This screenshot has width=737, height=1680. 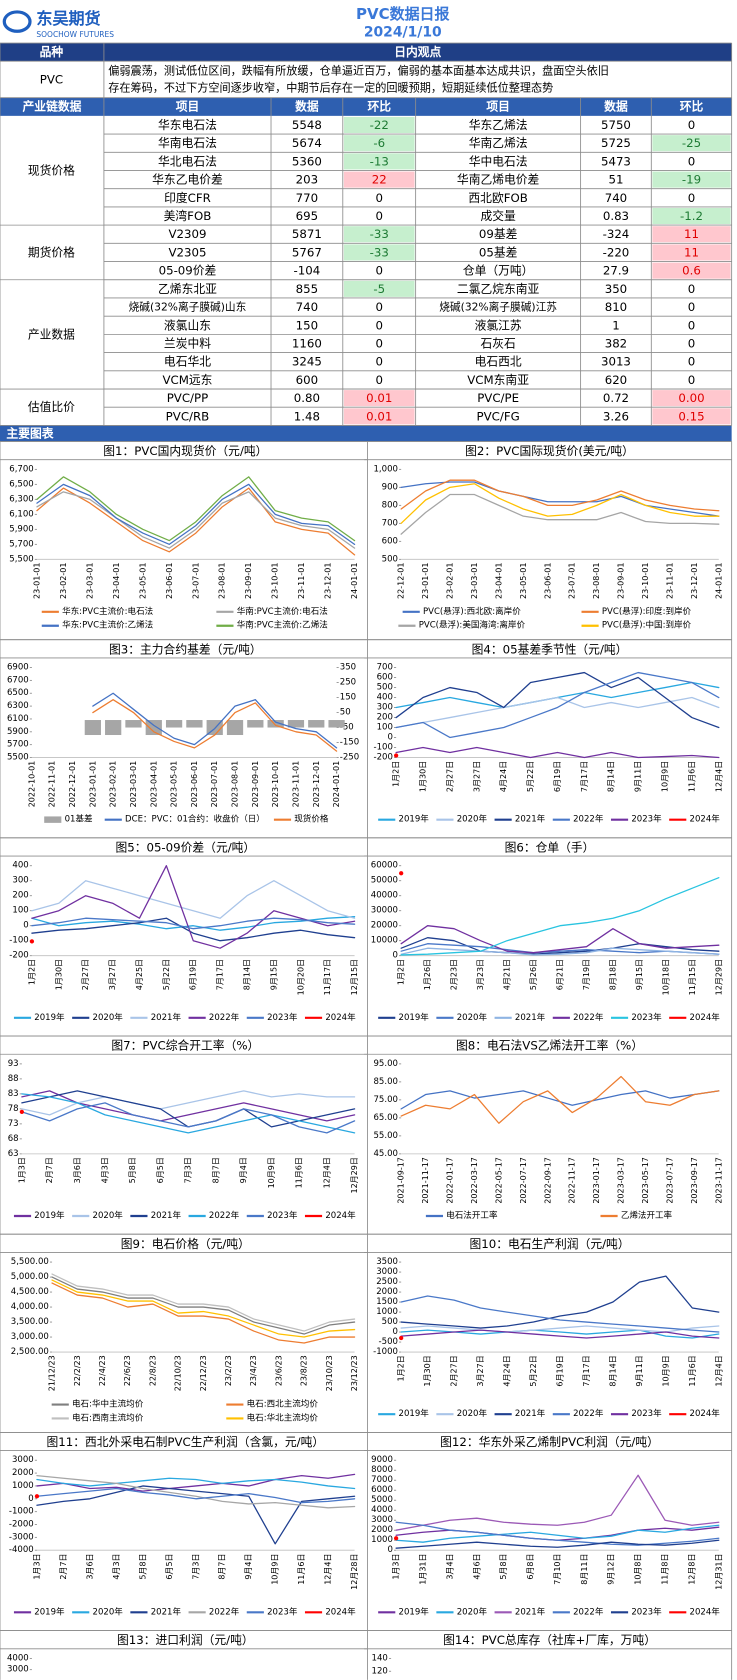 What do you see at coordinates (498, 325) in the screenshot?
I see `table-cell: 液氯江苏` at bounding box center [498, 325].